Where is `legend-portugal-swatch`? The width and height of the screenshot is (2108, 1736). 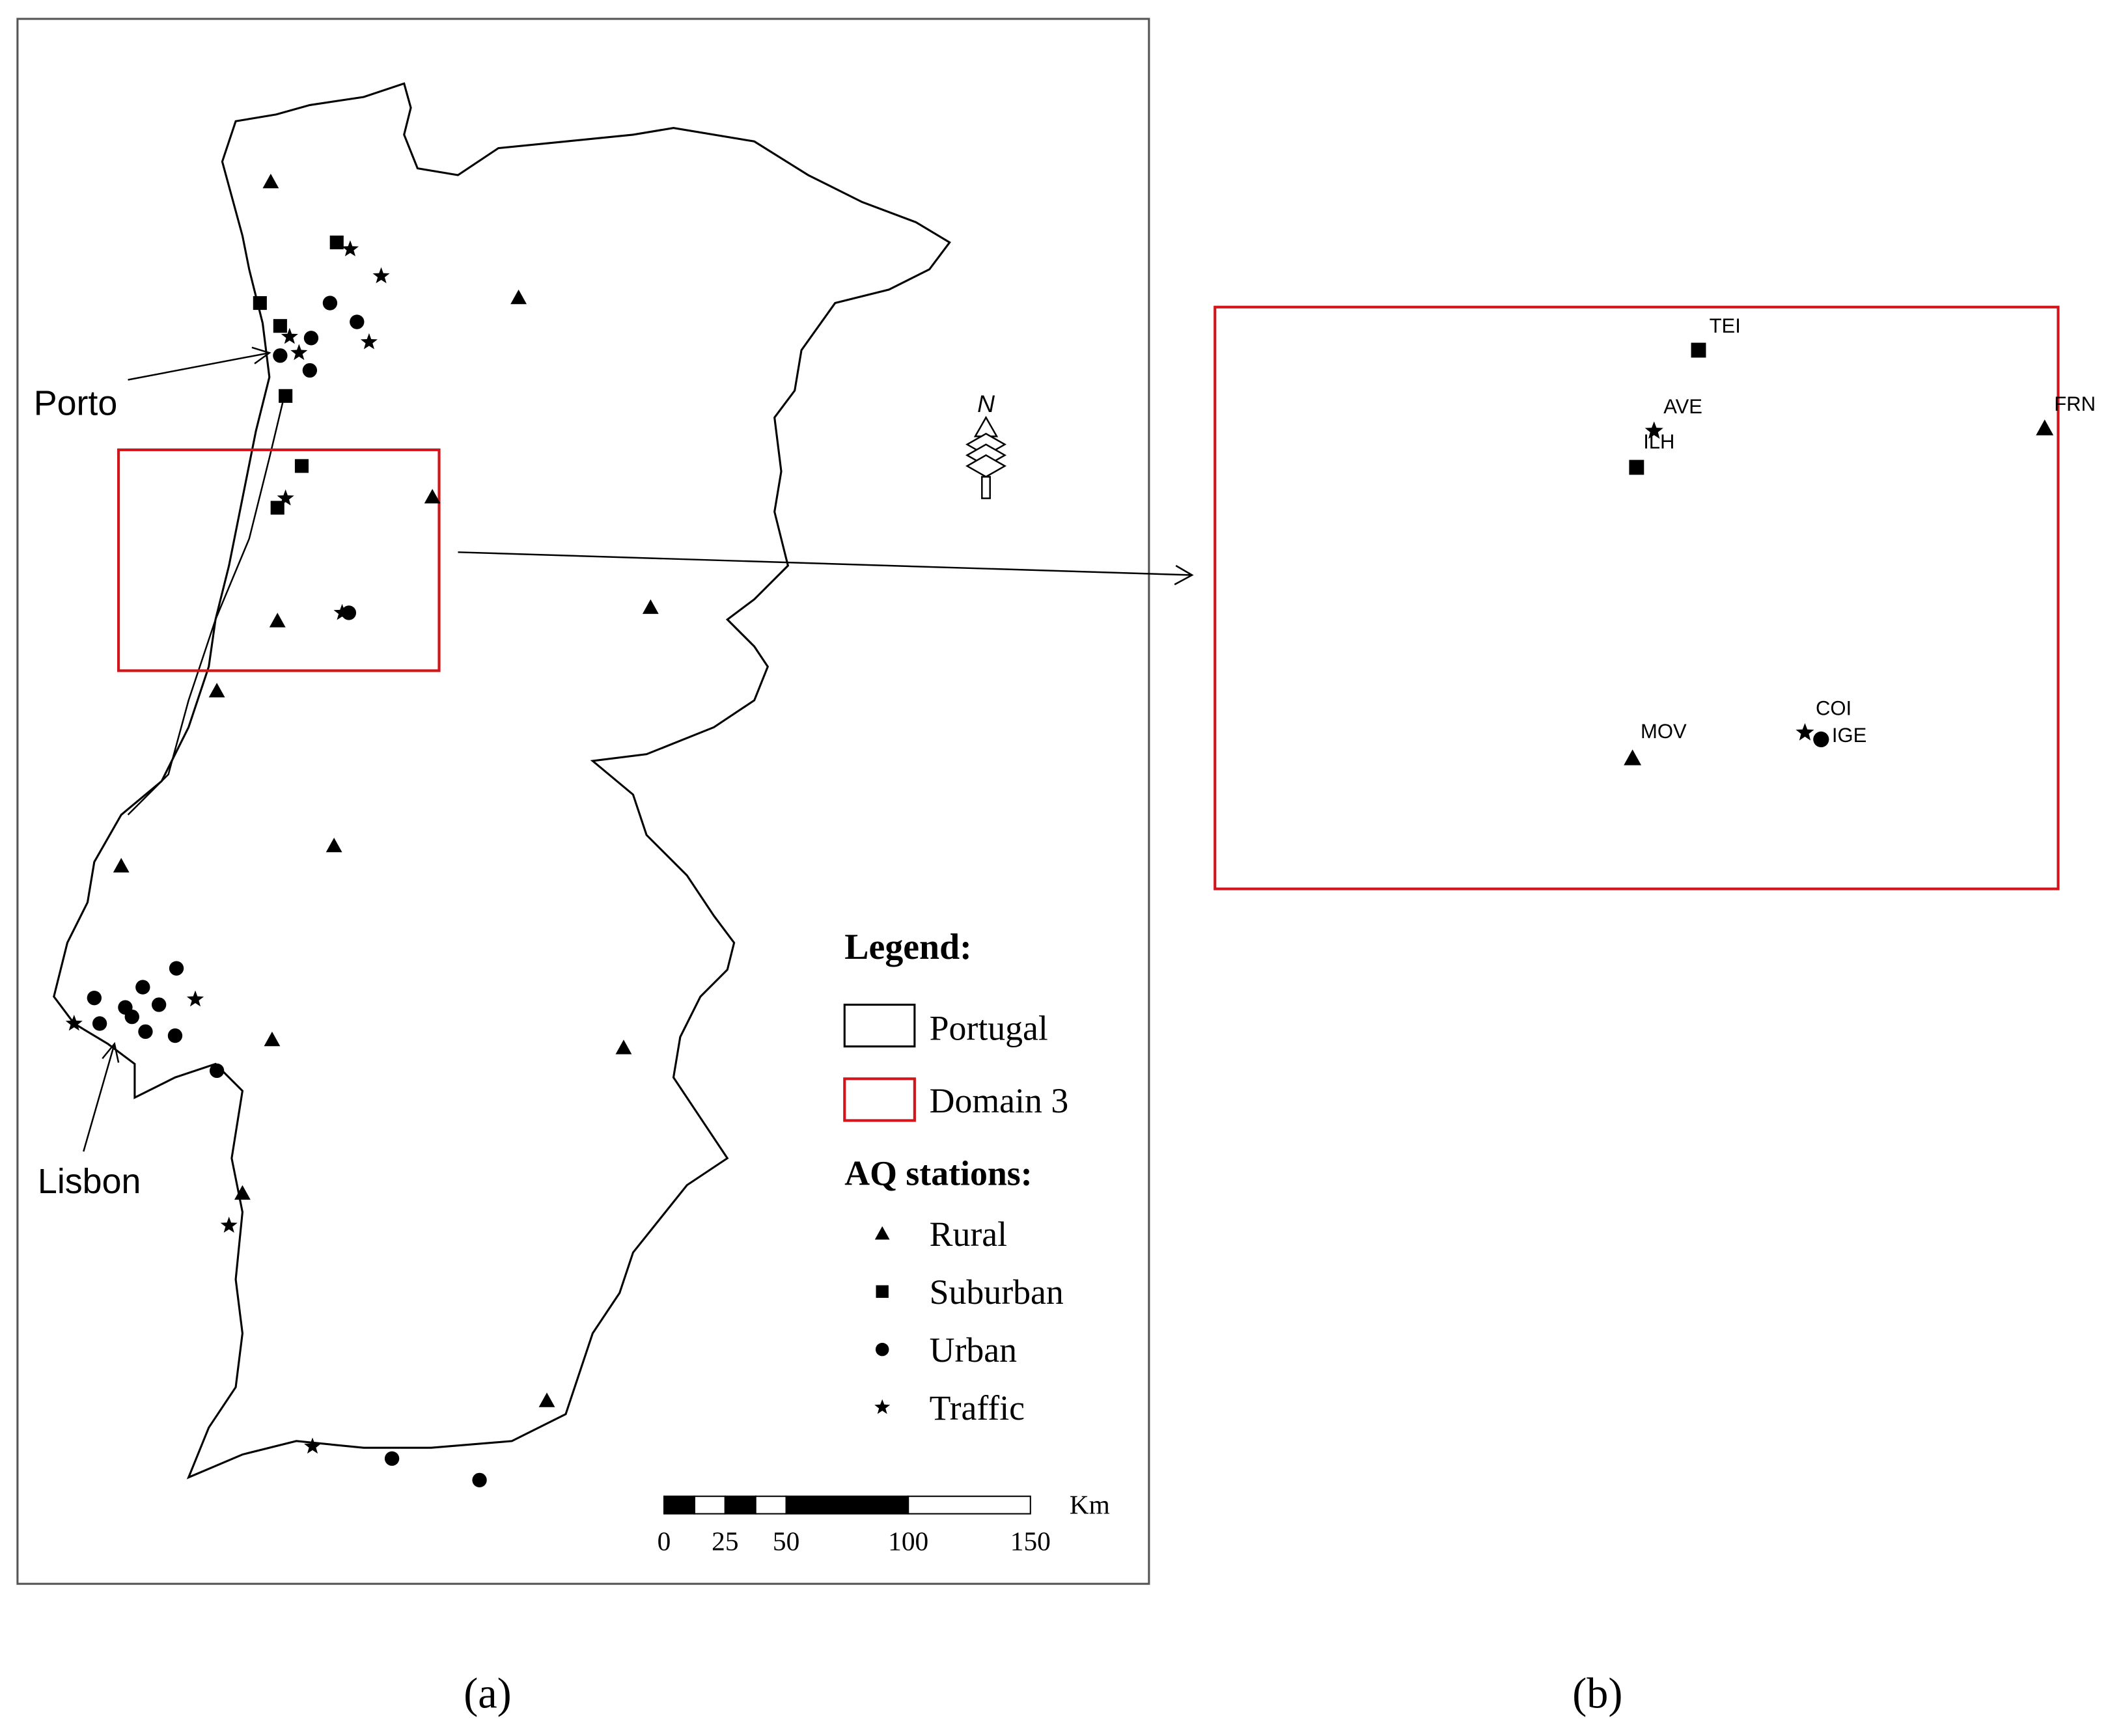
legend-portugal-swatch is located at coordinates (879, 1025).